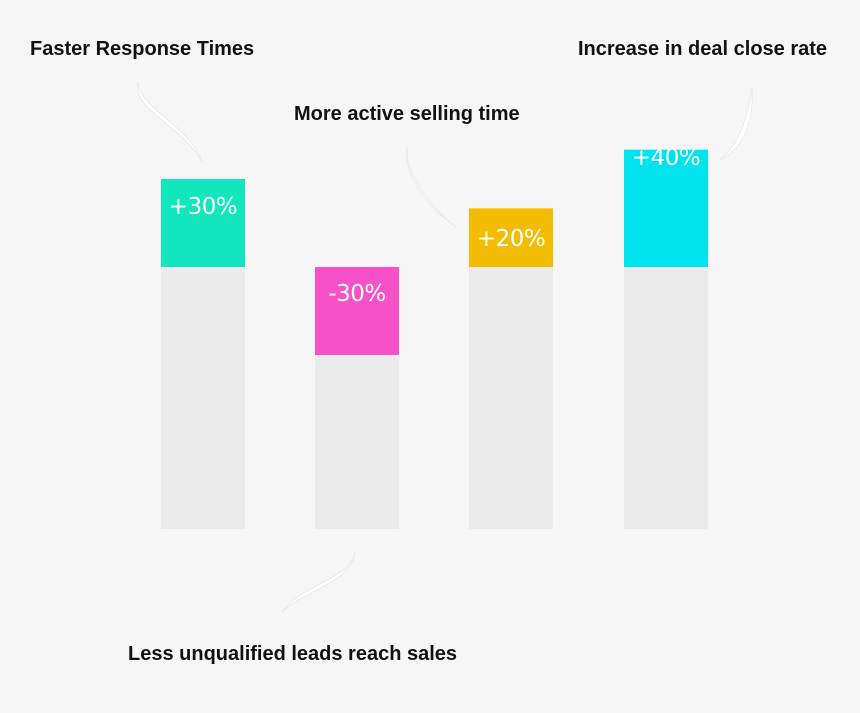 Image resolution: width=860 pixels, height=713 pixels. What do you see at coordinates (203, 207) in the screenshot?
I see `value-label-faster-response: +30%` at bounding box center [203, 207].